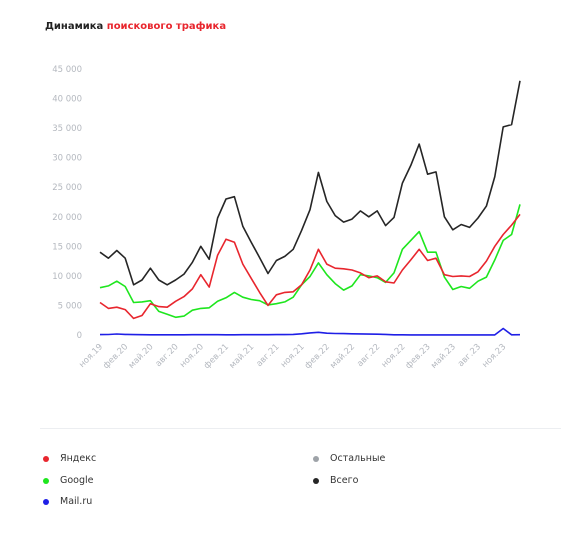 The image size is (573, 554). I want to click on series-line-Яндекс, so click(310, 266).